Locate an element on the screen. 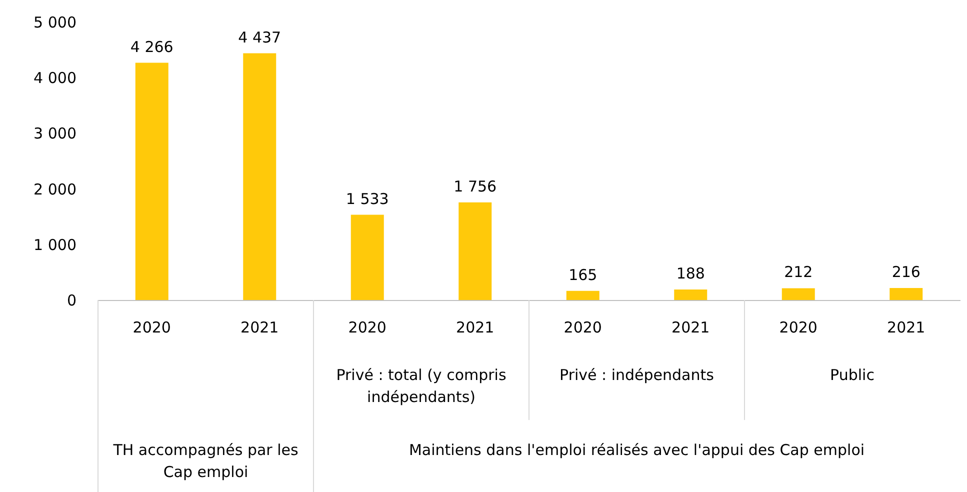 The width and height of the screenshot is (967, 492). data-label: 4 437 is located at coordinates (260, 37).